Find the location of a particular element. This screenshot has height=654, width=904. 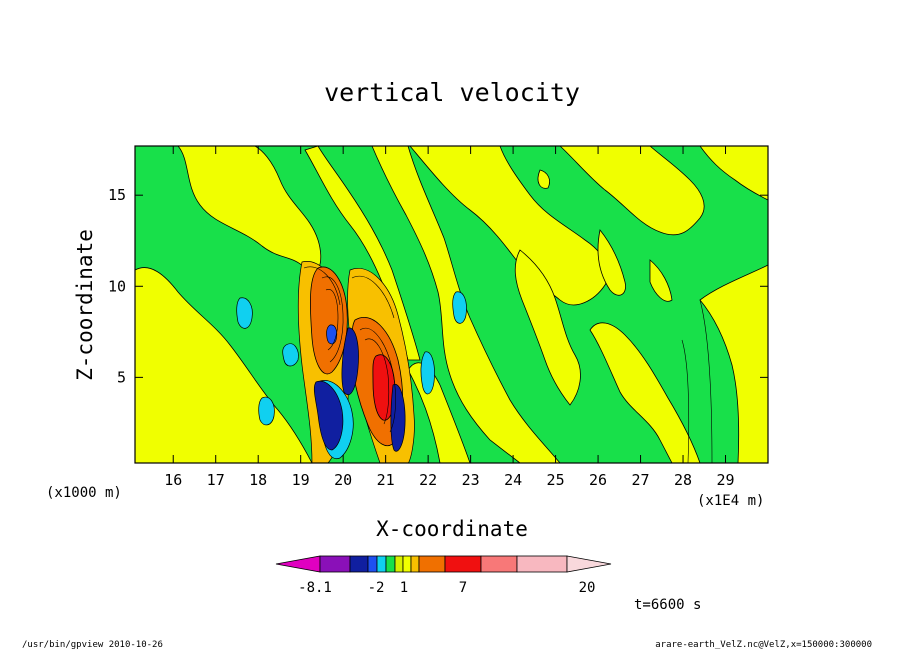

cyan-blob-mid is located at coordinates (459, 307).